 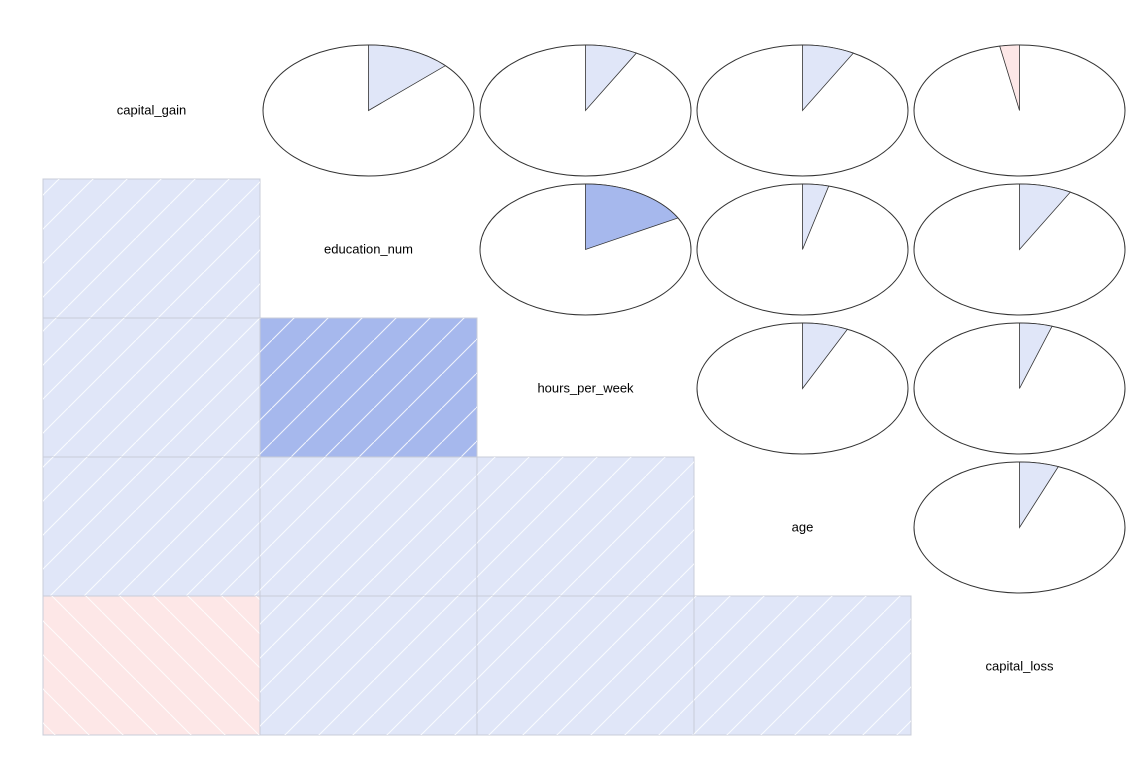 I want to click on pie-cell-education_num-age, so click(x=802, y=249).